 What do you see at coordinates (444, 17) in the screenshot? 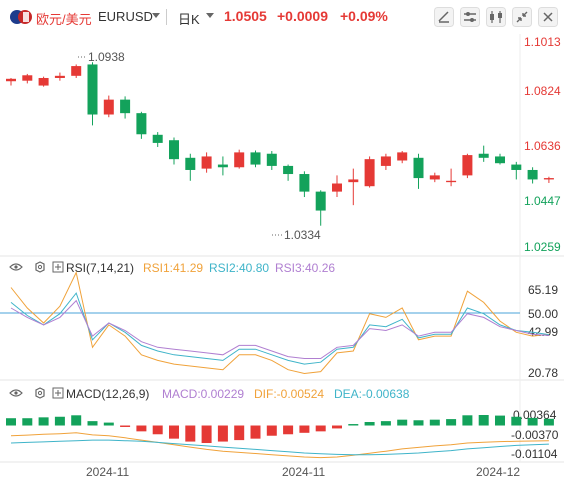
I see `draw-tool-icon` at bounding box center [444, 17].